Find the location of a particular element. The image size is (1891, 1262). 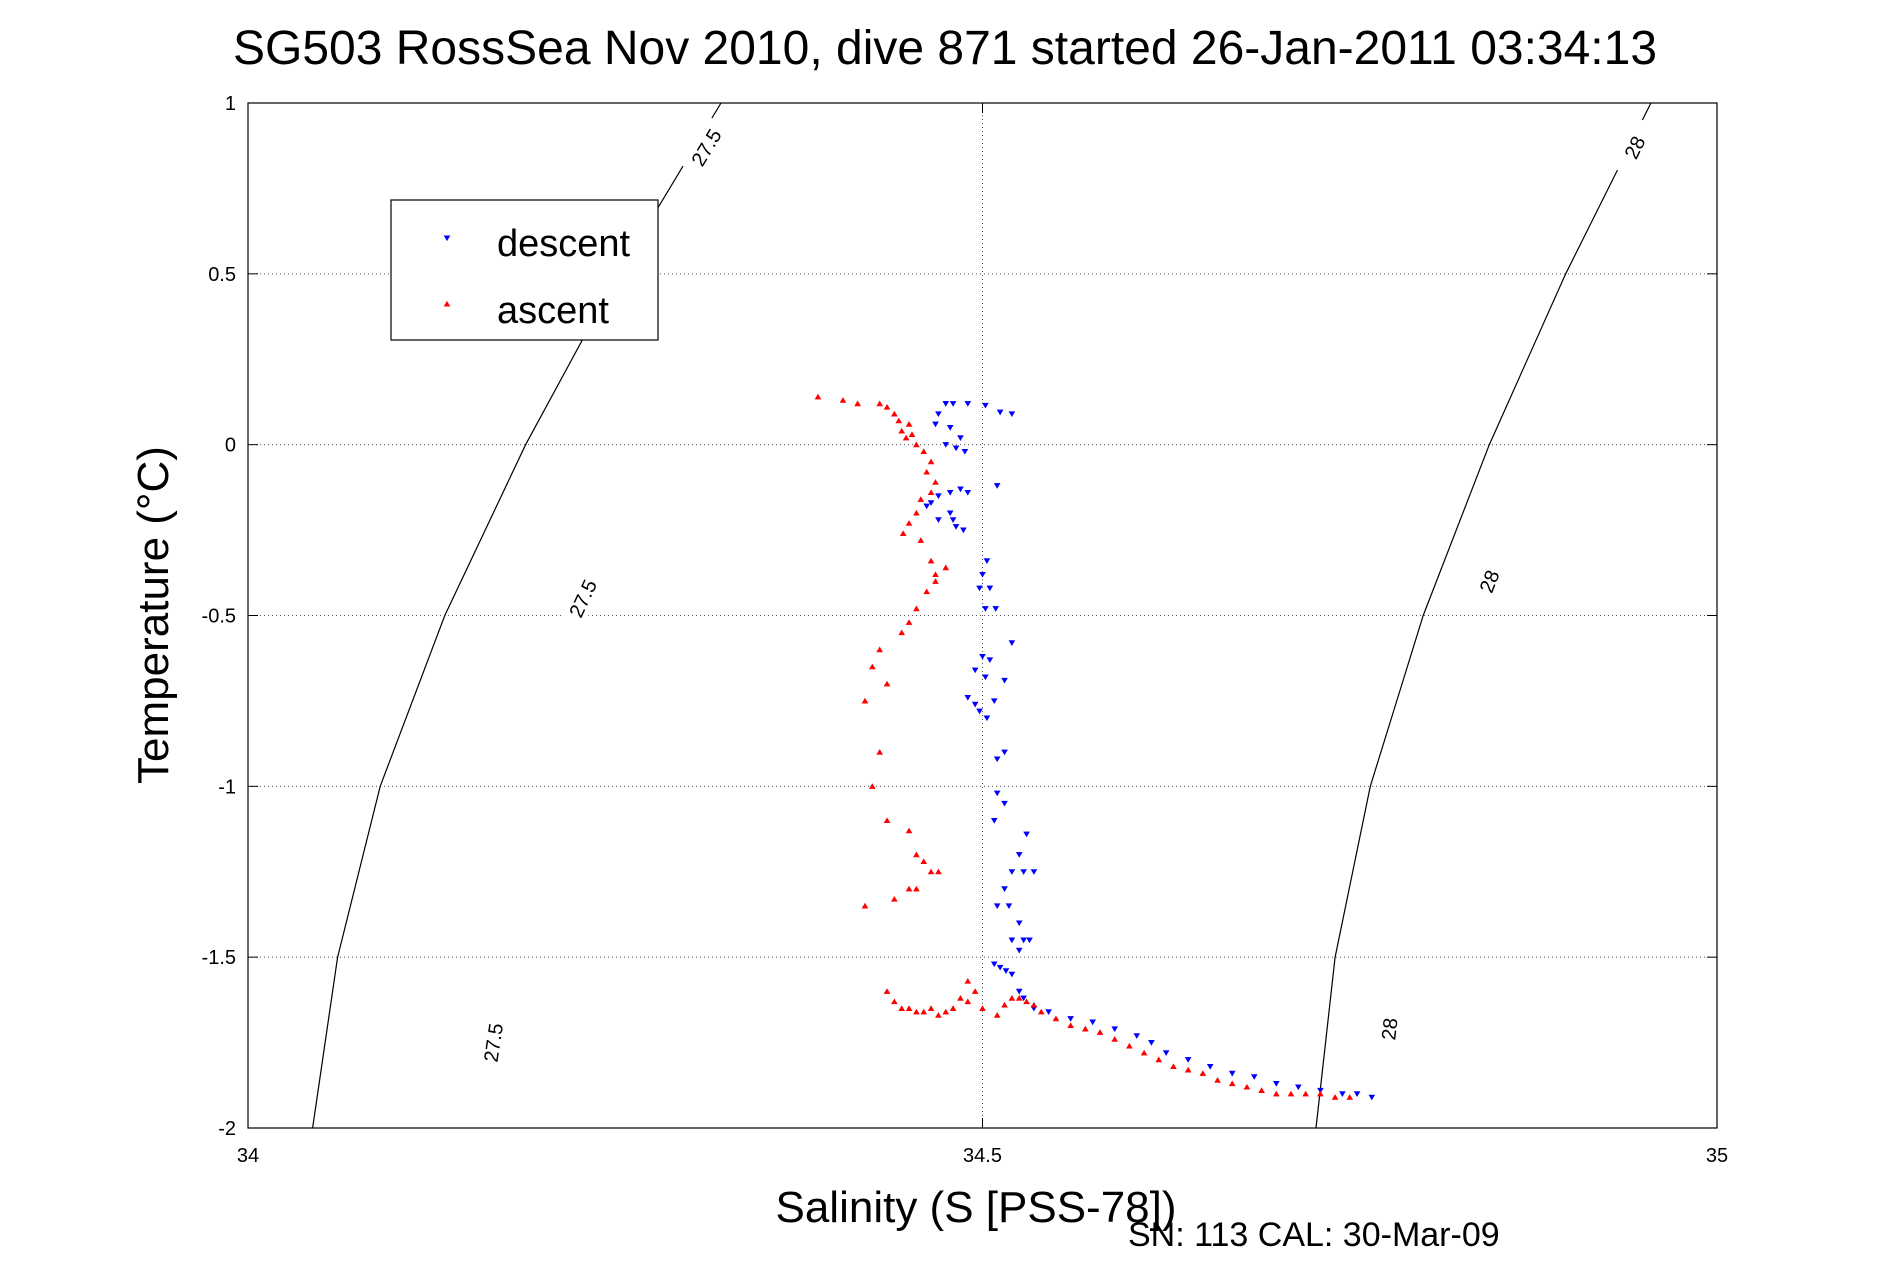

legend-marker-symbol is located at coordinates (447, 238).